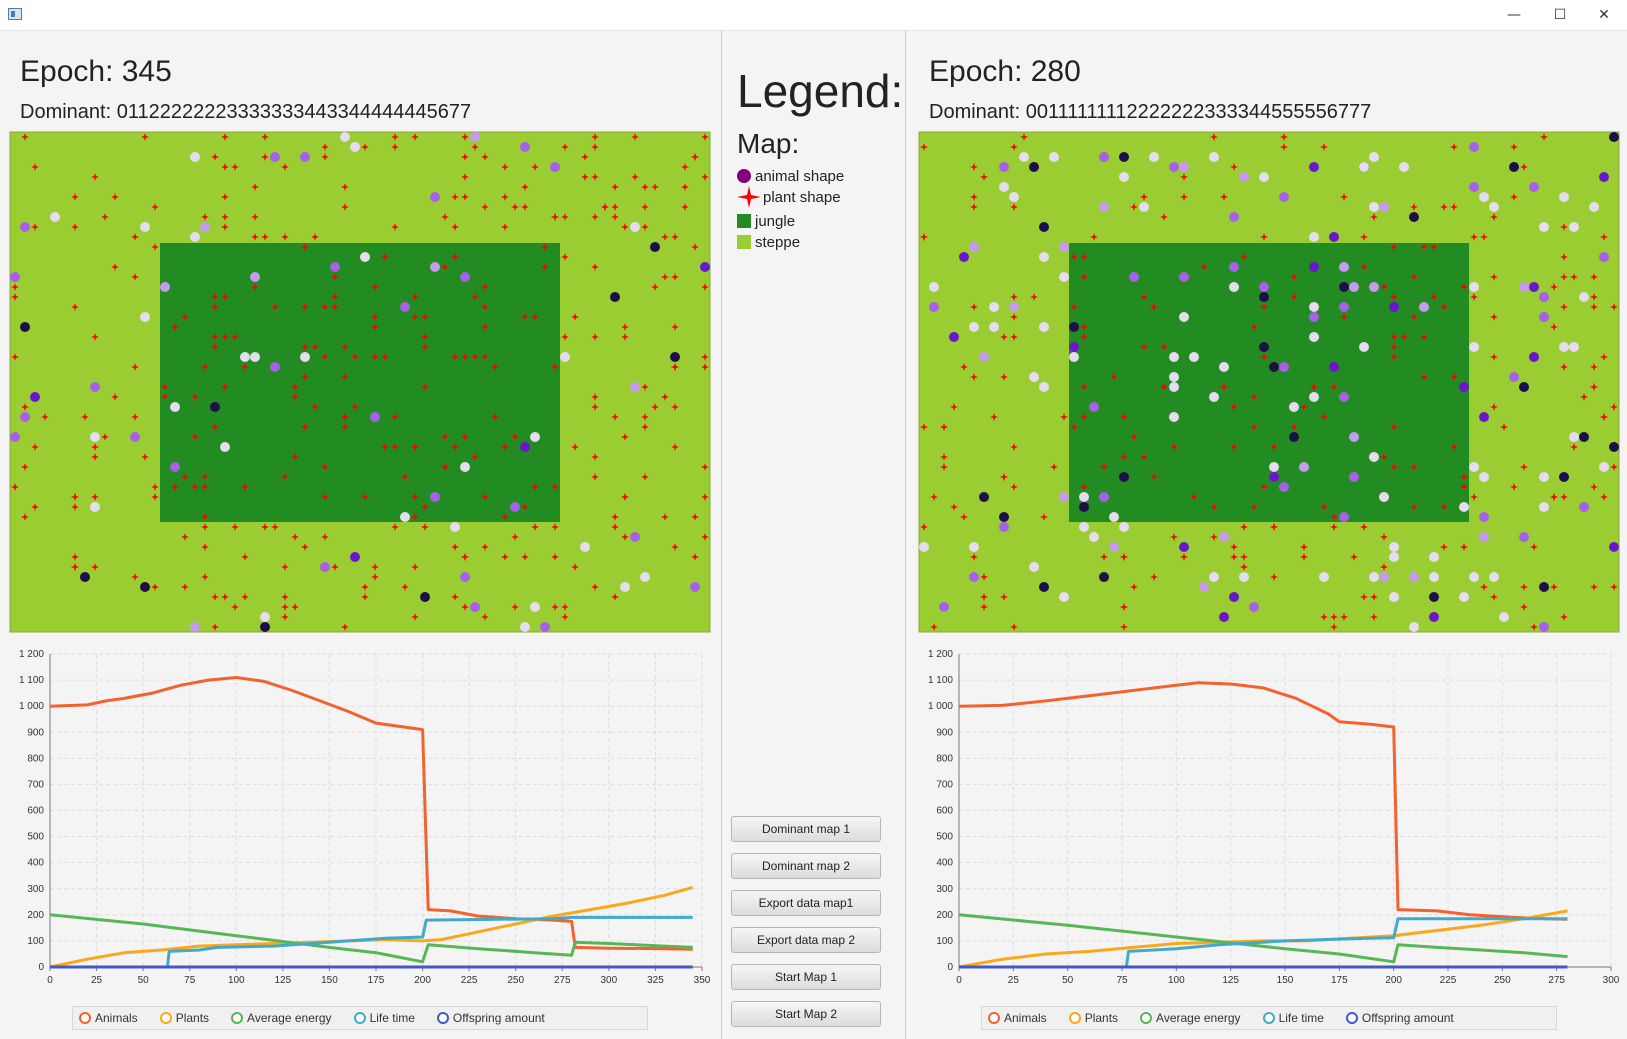 This screenshot has height=1039, width=1627. Describe the element at coordinates (768, 242) in the screenshot. I see `legend-item-steppe: steppe` at that location.